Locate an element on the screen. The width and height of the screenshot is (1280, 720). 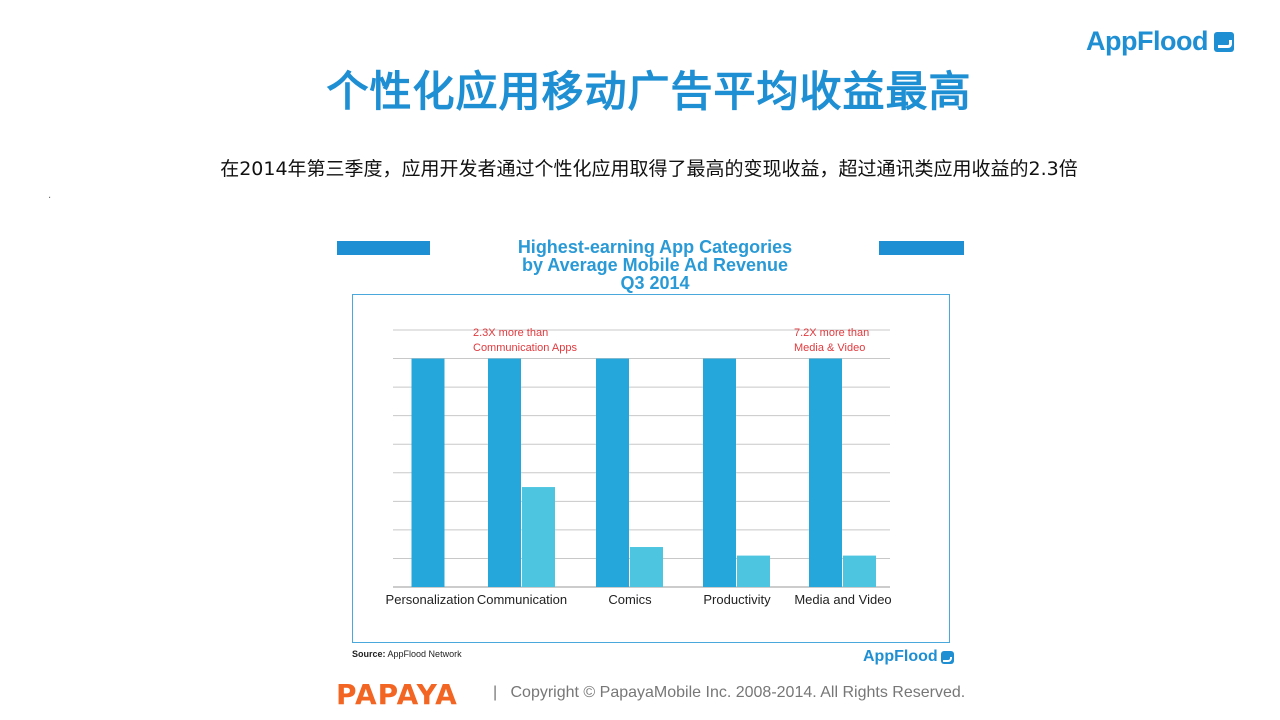
chart-title-line-2: by Average Mobile Ad Revenue is located at coordinates (655, 265).